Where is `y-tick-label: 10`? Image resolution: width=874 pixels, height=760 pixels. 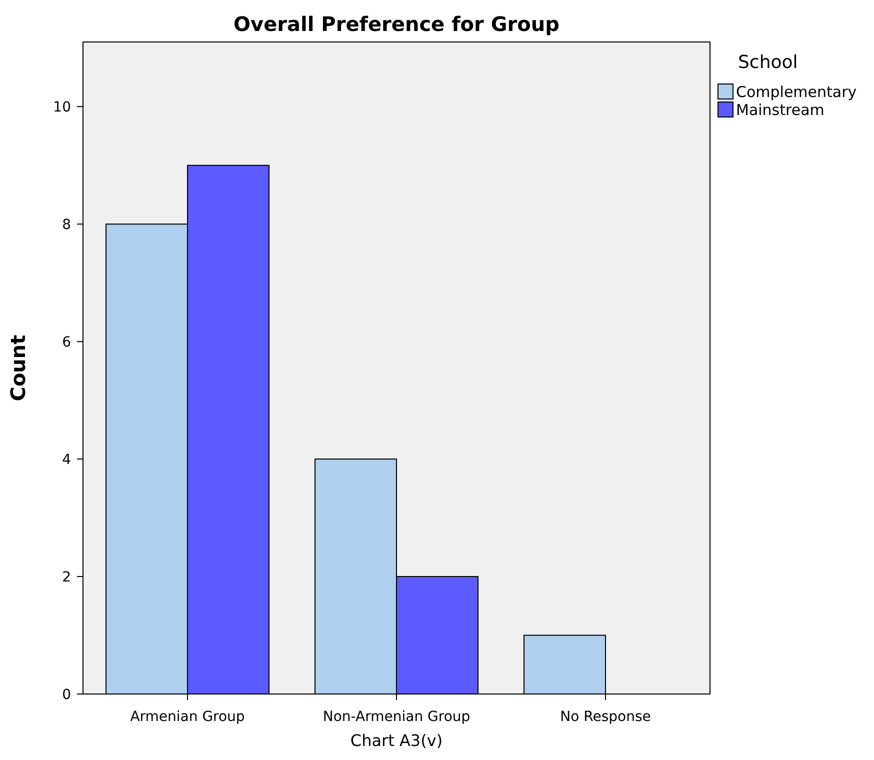
y-tick-label: 10 is located at coordinates (62, 108).